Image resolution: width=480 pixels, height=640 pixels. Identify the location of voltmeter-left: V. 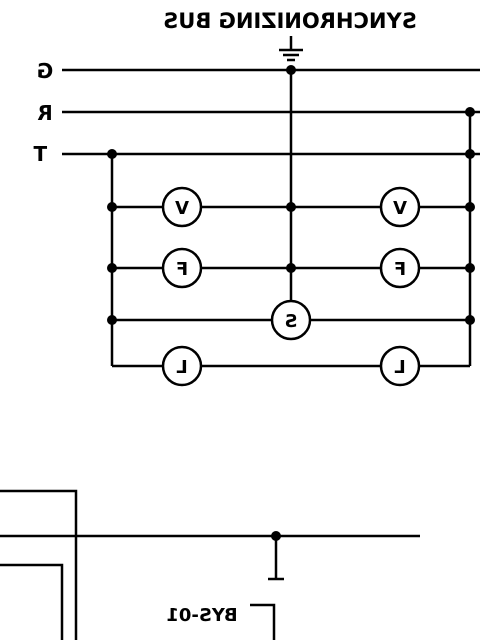
(182, 207).